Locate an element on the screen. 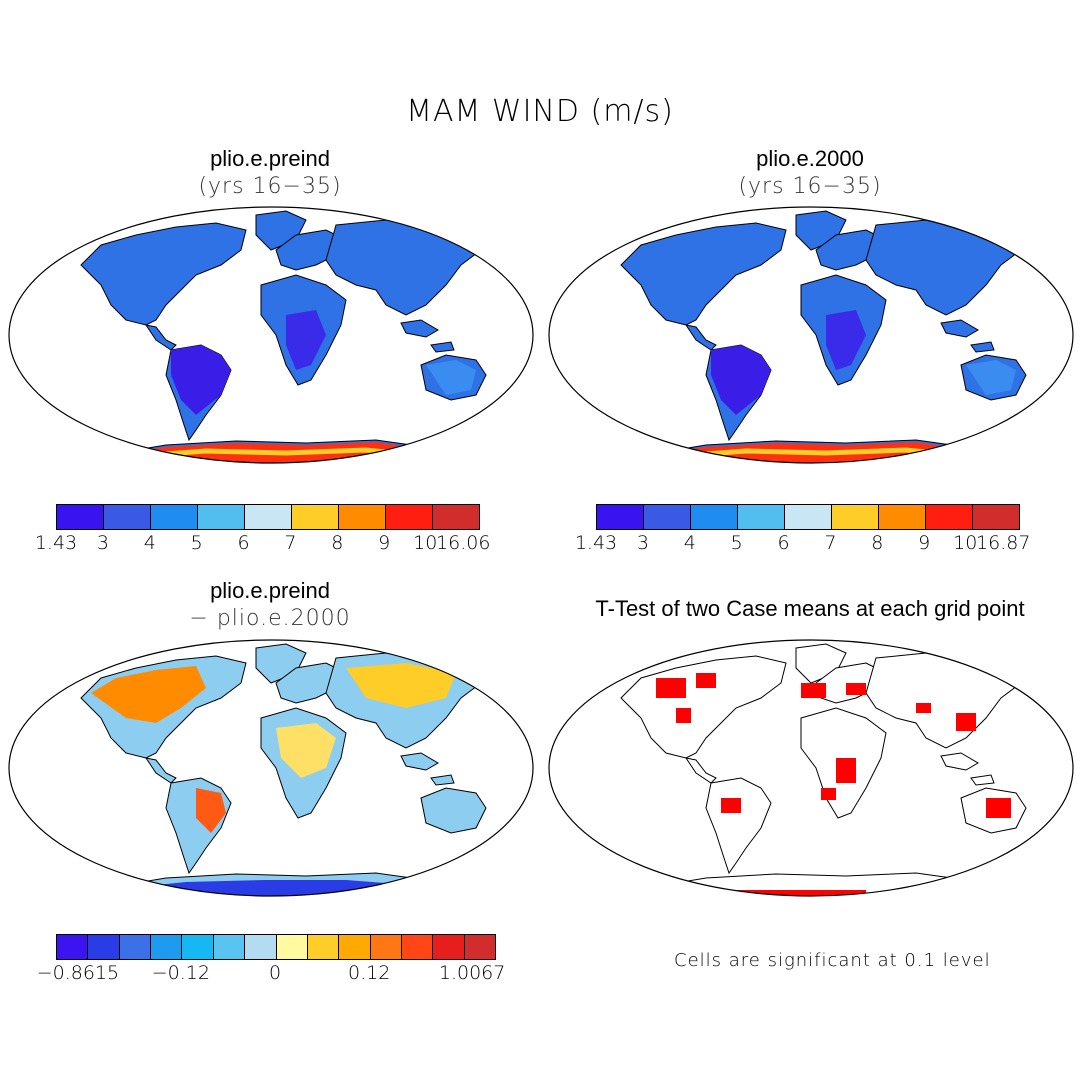 This screenshot has width=1080, height=1080. panel1-colorbar is located at coordinates (268, 517).